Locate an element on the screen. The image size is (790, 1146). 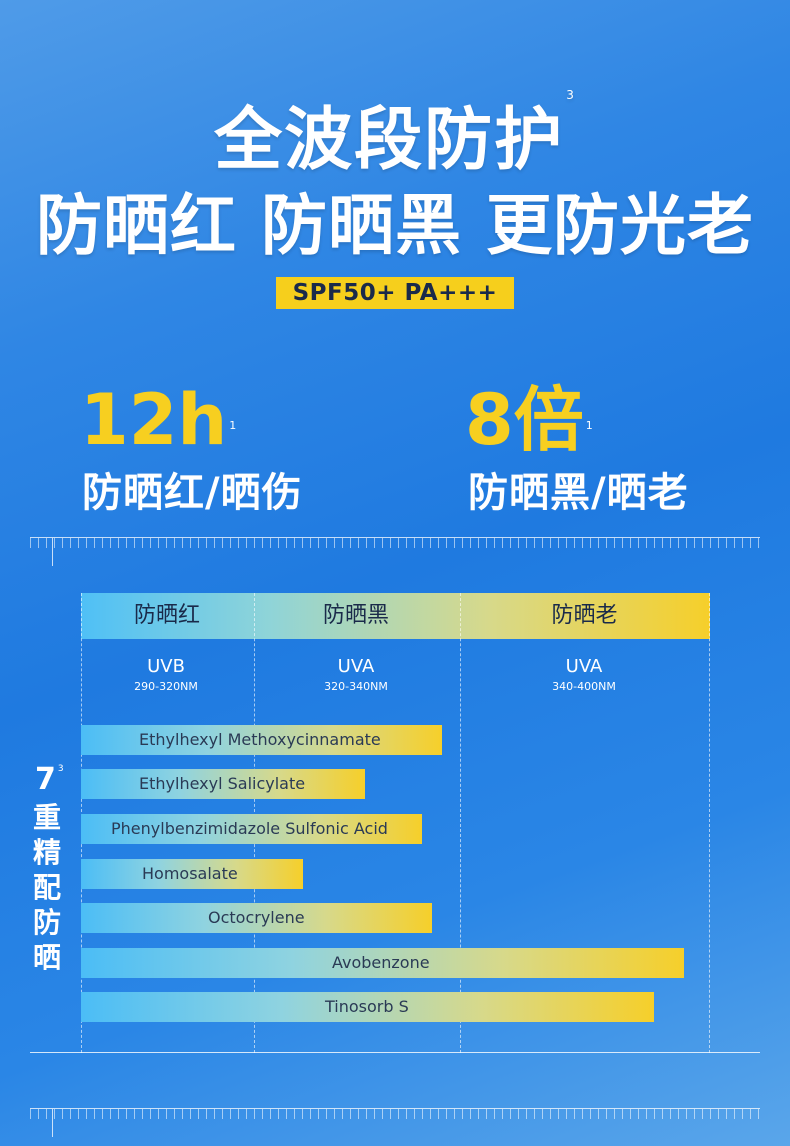
ingredient-label: Phenylbenzimidazole Sulfonic Acid is located at coordinates (249, 828).